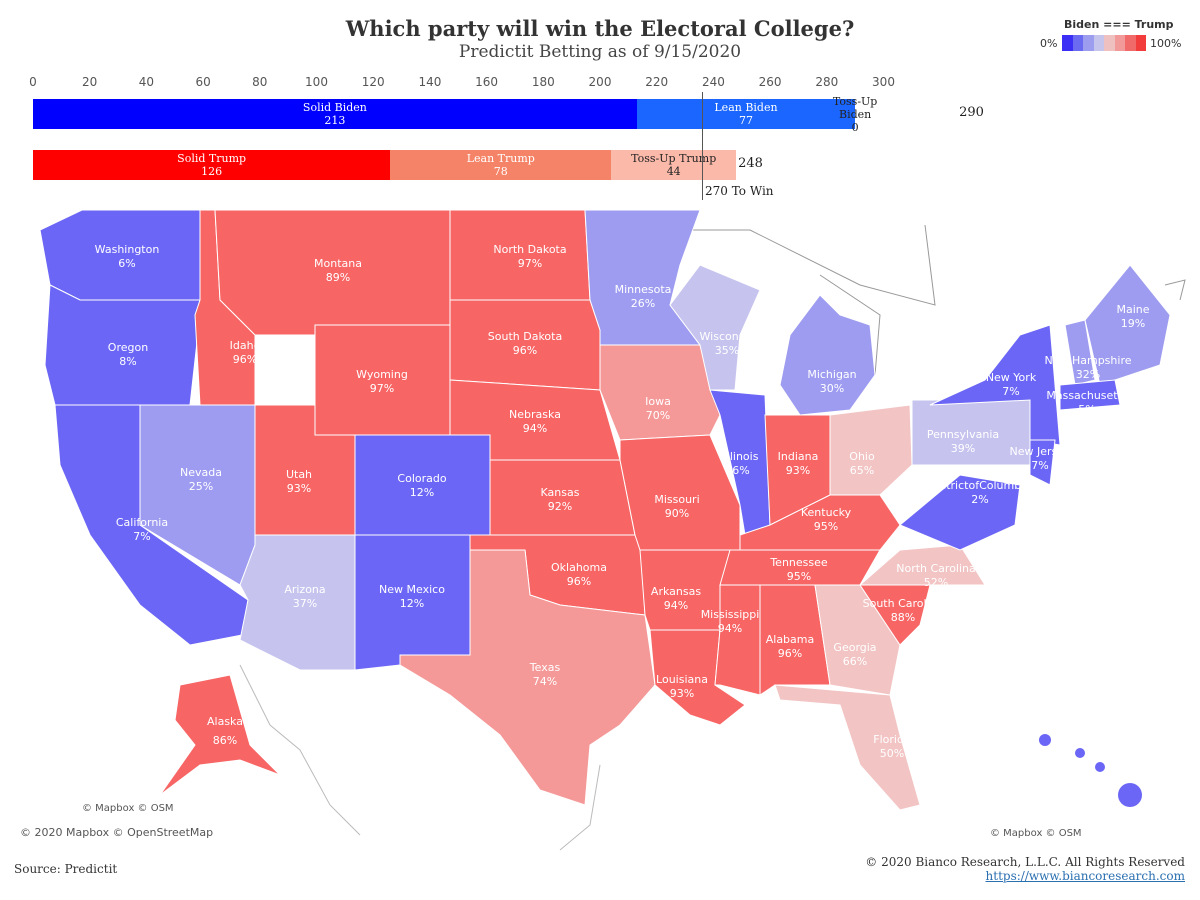 This screenshot has width=1200, height=900. Describe the element at coordinates (862, 456) in the screenshot. I see `state-name-label: Ohio` at that location.